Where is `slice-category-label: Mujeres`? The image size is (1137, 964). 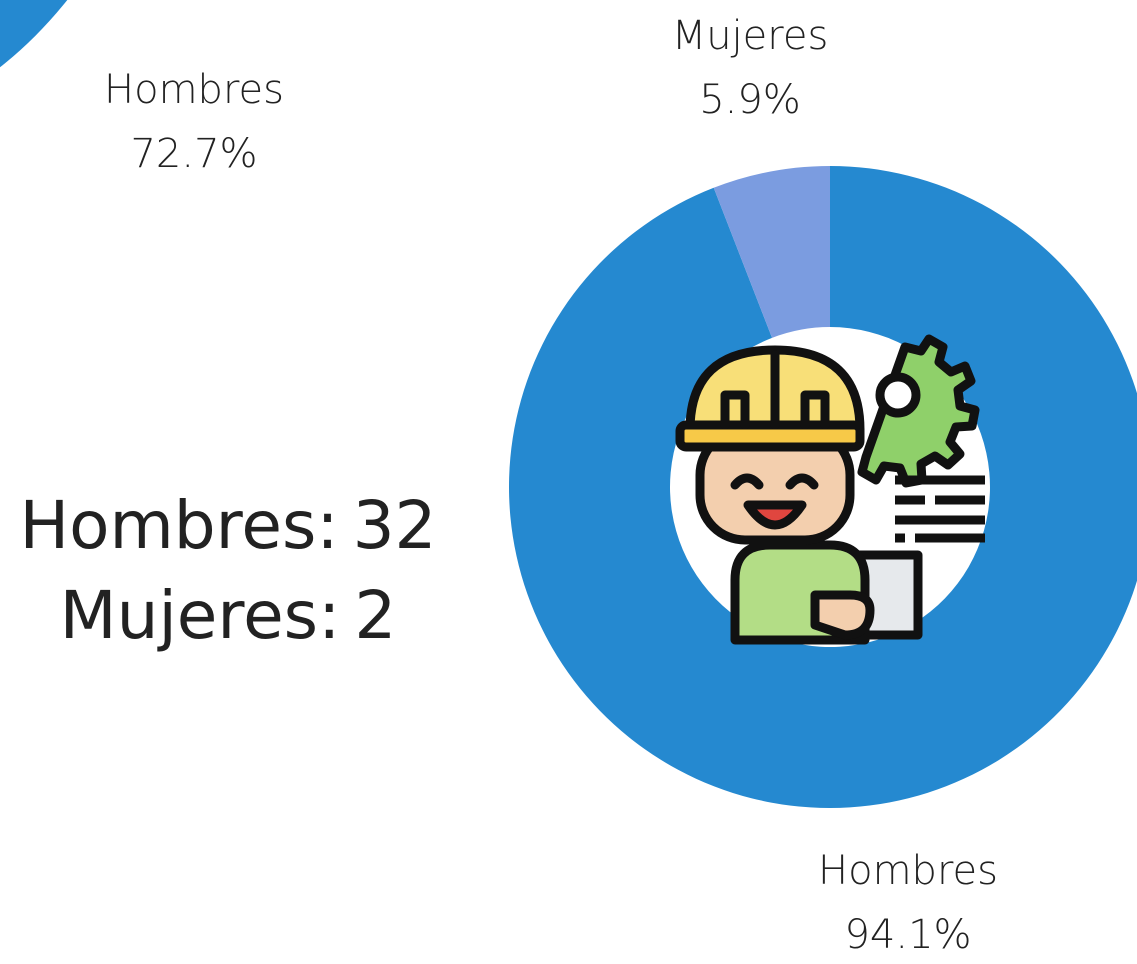 slice-category-label: Mujeres is located at coordinates (750, 36).